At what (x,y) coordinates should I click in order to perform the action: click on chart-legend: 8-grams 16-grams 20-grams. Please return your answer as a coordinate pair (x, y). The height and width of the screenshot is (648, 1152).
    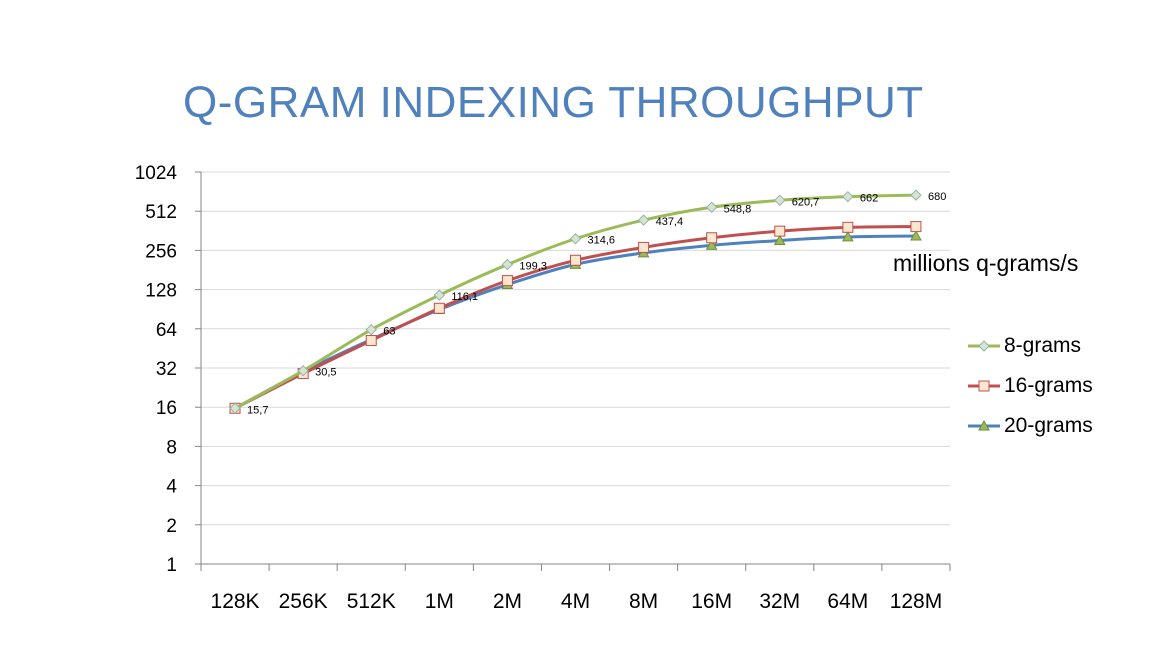
    Looking at the image, I should click on (1051, 394).